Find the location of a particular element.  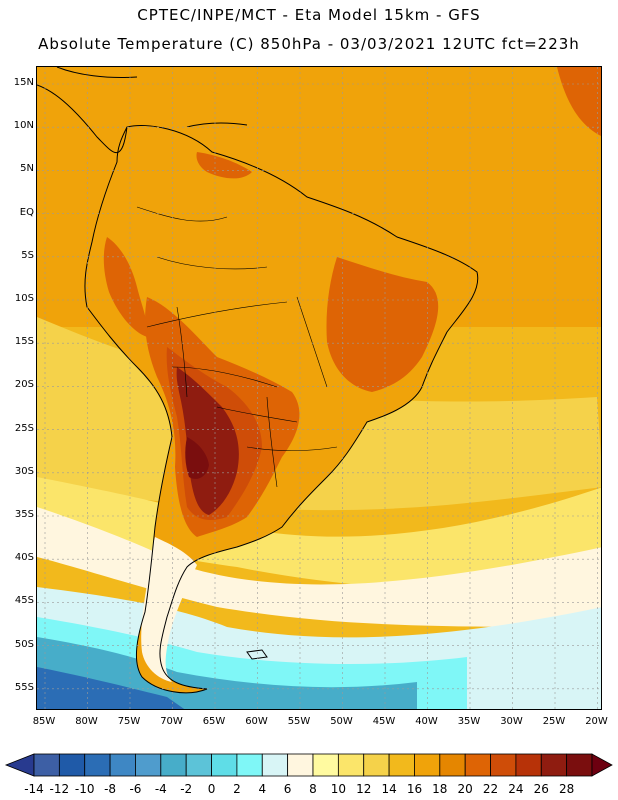

lat-label: 45S is located at coordinates (24, 601).